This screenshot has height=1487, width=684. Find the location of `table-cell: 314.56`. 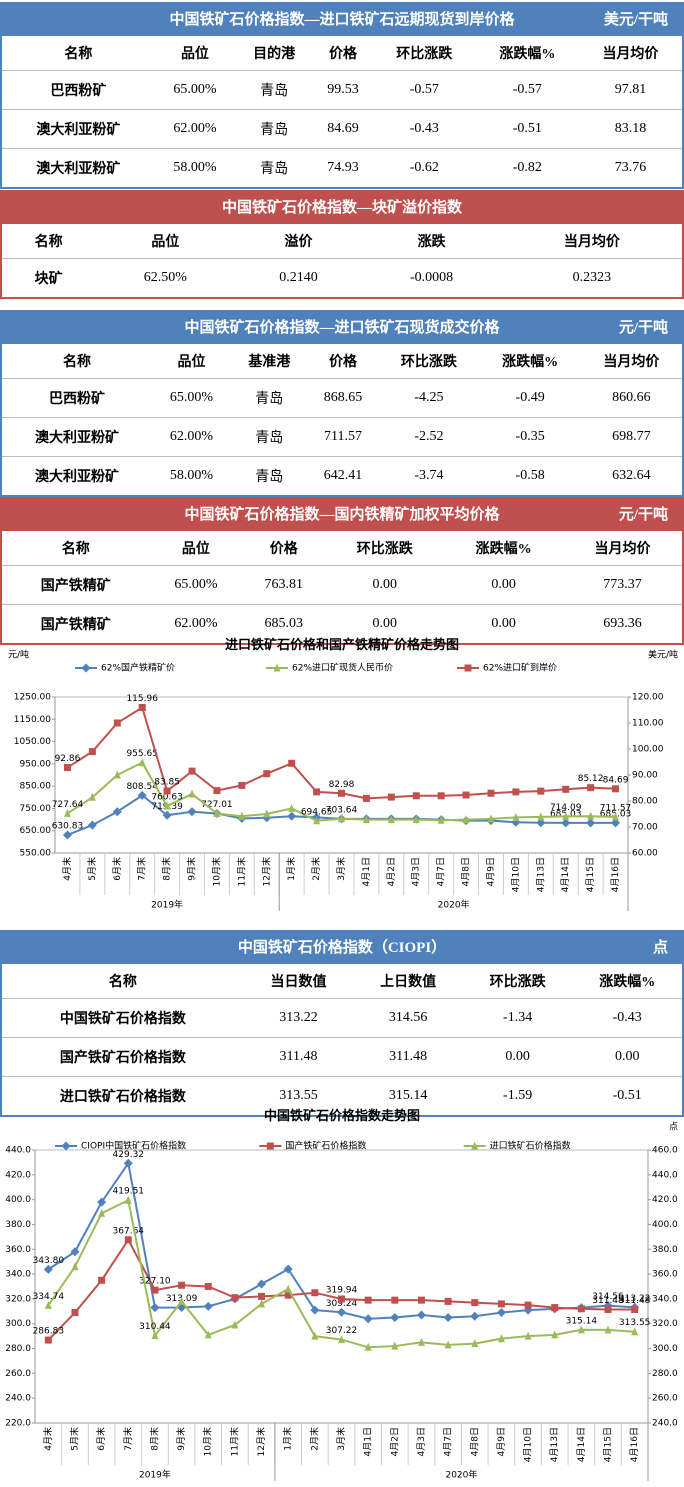

table-cell: 314.56 is located at coordinates (408, 1018).